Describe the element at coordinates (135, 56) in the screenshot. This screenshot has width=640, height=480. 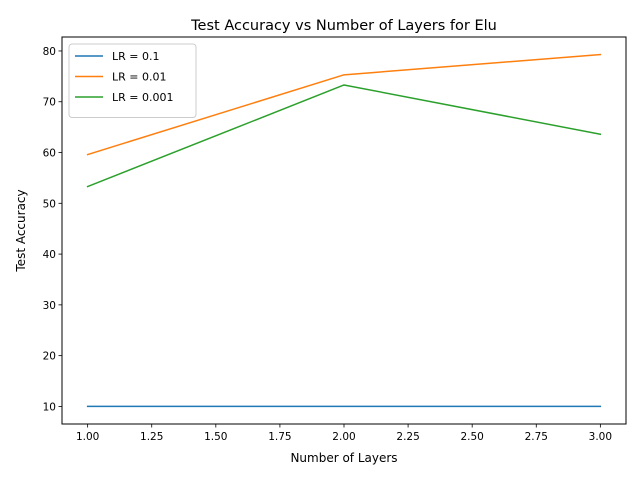
I see `legend-label-1: LR = 0.1` at that location.